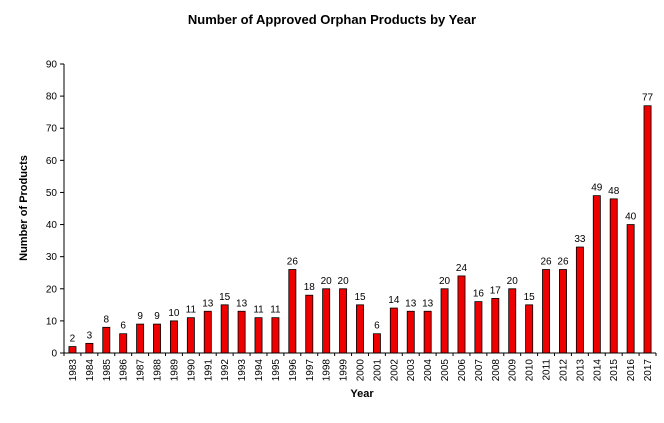 This screenshot has width=664, height=423. I want to click on data-label: 17, so click(496, 290).